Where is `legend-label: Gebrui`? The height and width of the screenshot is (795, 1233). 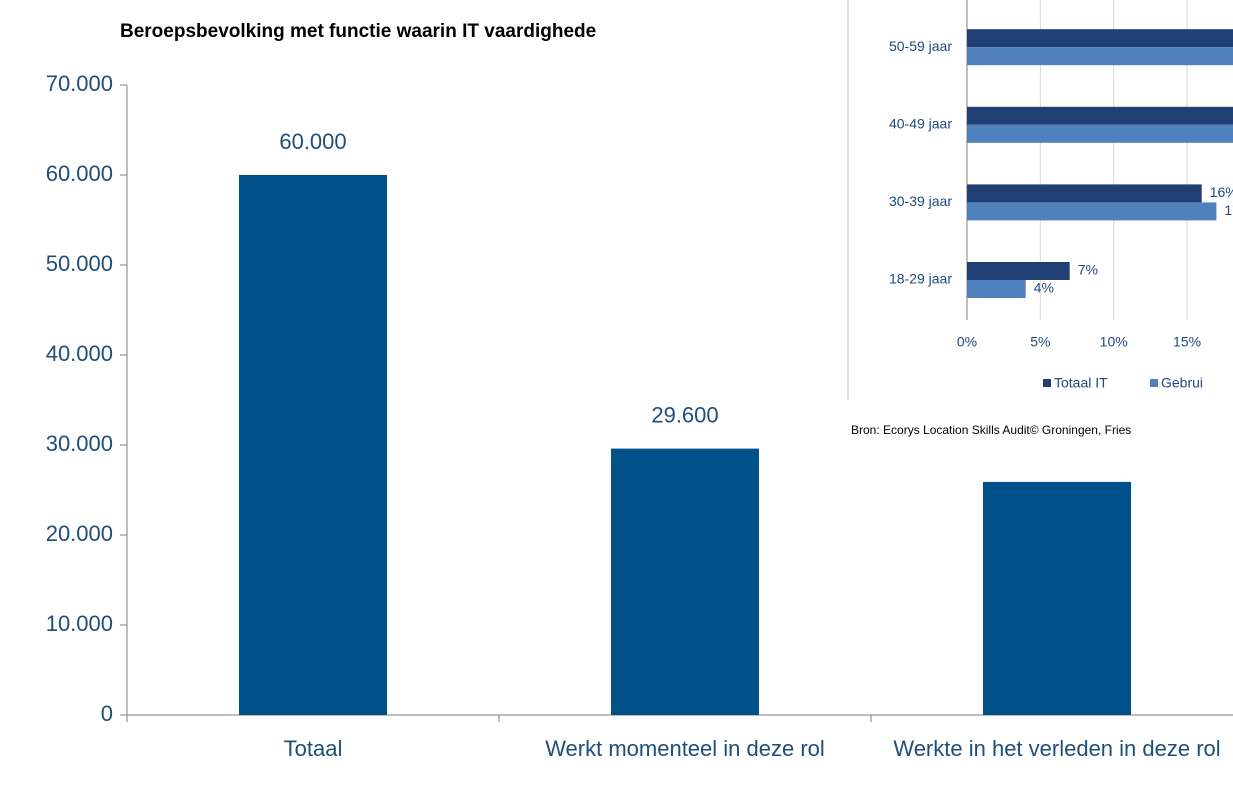 legend-label: Gebrui is located at coordinates (1182, 383).